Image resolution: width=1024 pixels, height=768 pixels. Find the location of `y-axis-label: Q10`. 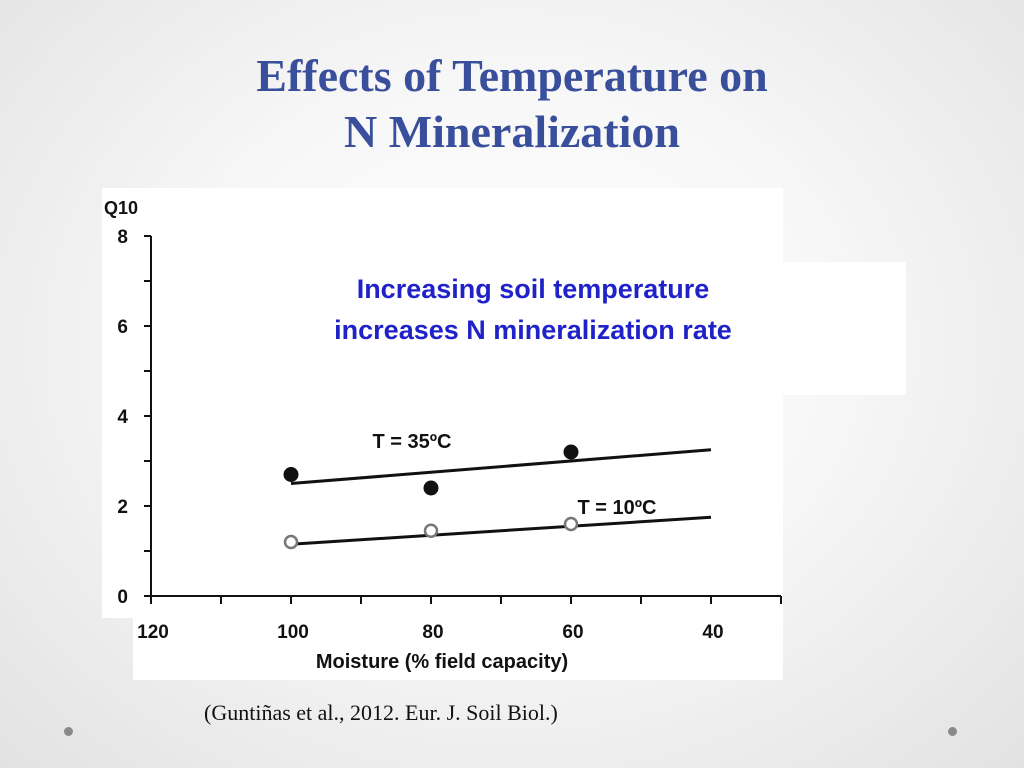

y-axis-label: Q10 is located at coordinates (121, 208).